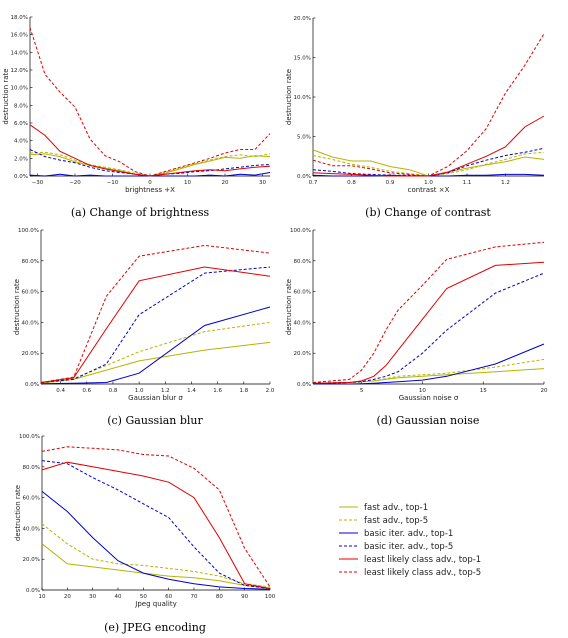  What do you see at coordinates (155, 398) in the screenshot?
I see `x-axis-label: Gaussian blur σ` at bounding box center [155, 398].